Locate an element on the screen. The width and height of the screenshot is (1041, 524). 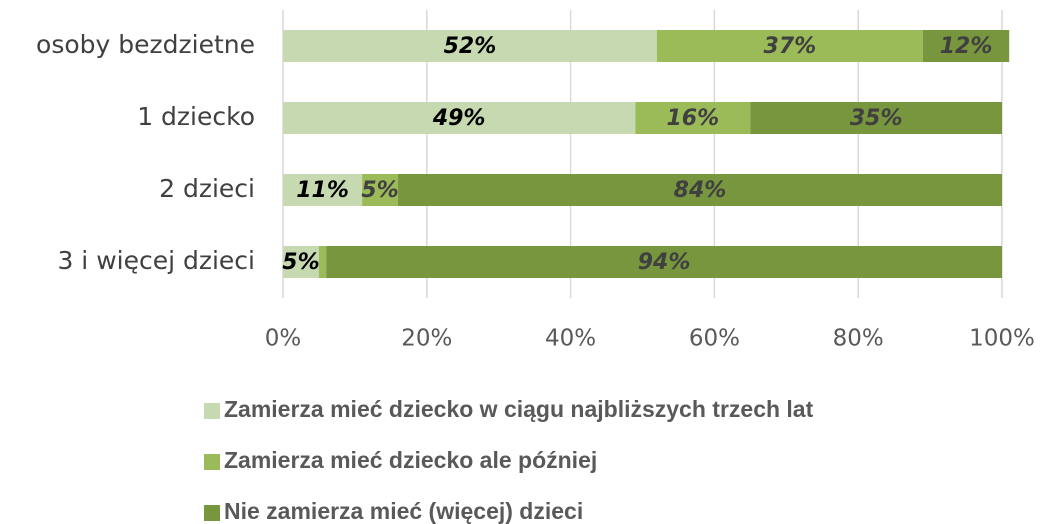
legend-label: Nie zamierza mieć (więcej) dzieci is located at coordinates (403, 511).